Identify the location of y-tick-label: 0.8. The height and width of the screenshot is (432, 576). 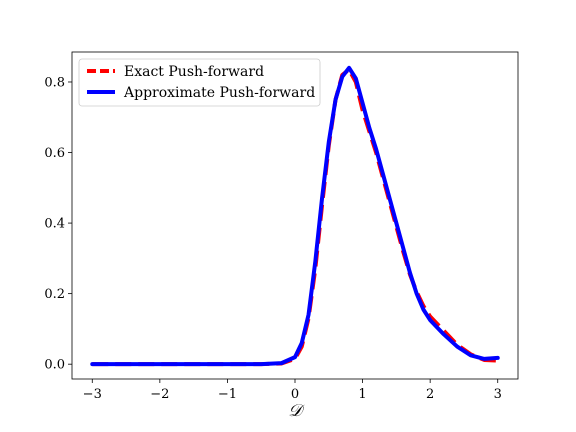
(54, 82).